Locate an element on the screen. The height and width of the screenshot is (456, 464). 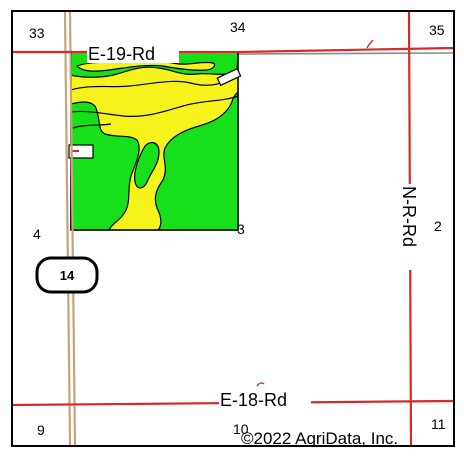
section-label-2: 2 is located at coordinates (438, 226).